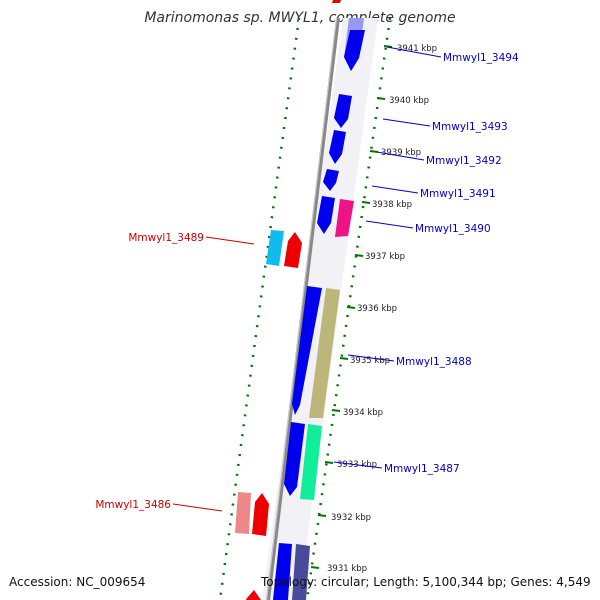 This screenshot has height=600, width=600. Describe the element at coordinates (77, 582) in the screenshot. I see `accession-label: Accession: NC_009654` at that location.